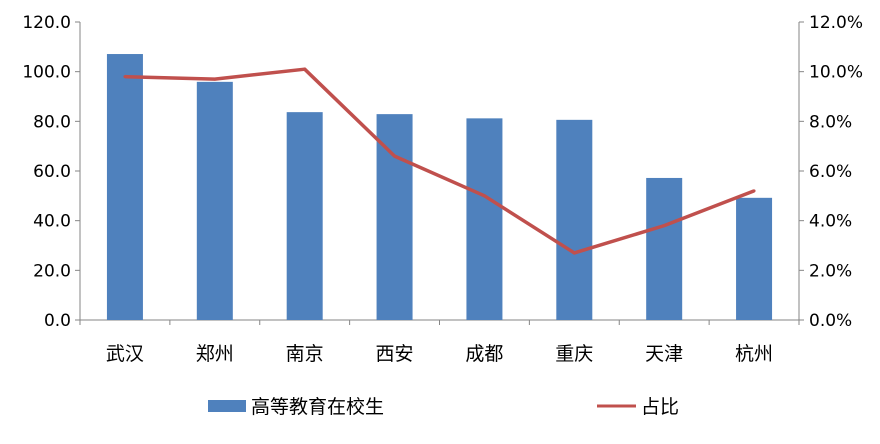  I want to click on category-labels: 武汉 郑州 南京 西安 成都 重庆 天津 杭州, so click(439, 354).